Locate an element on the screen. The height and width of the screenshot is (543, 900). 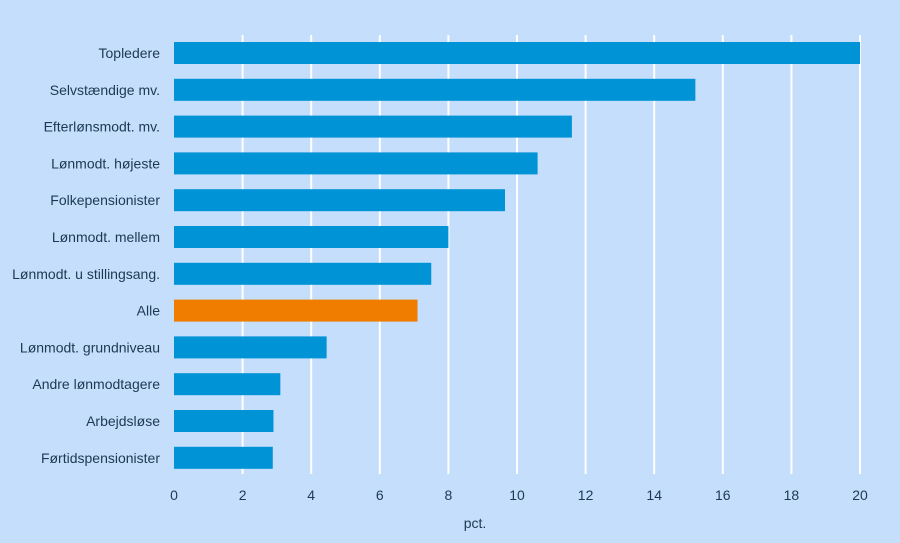
x-axis-ticks: 0 2 4 6 8 10 12 14 16 18 20 is located at coordinates (519, 495).